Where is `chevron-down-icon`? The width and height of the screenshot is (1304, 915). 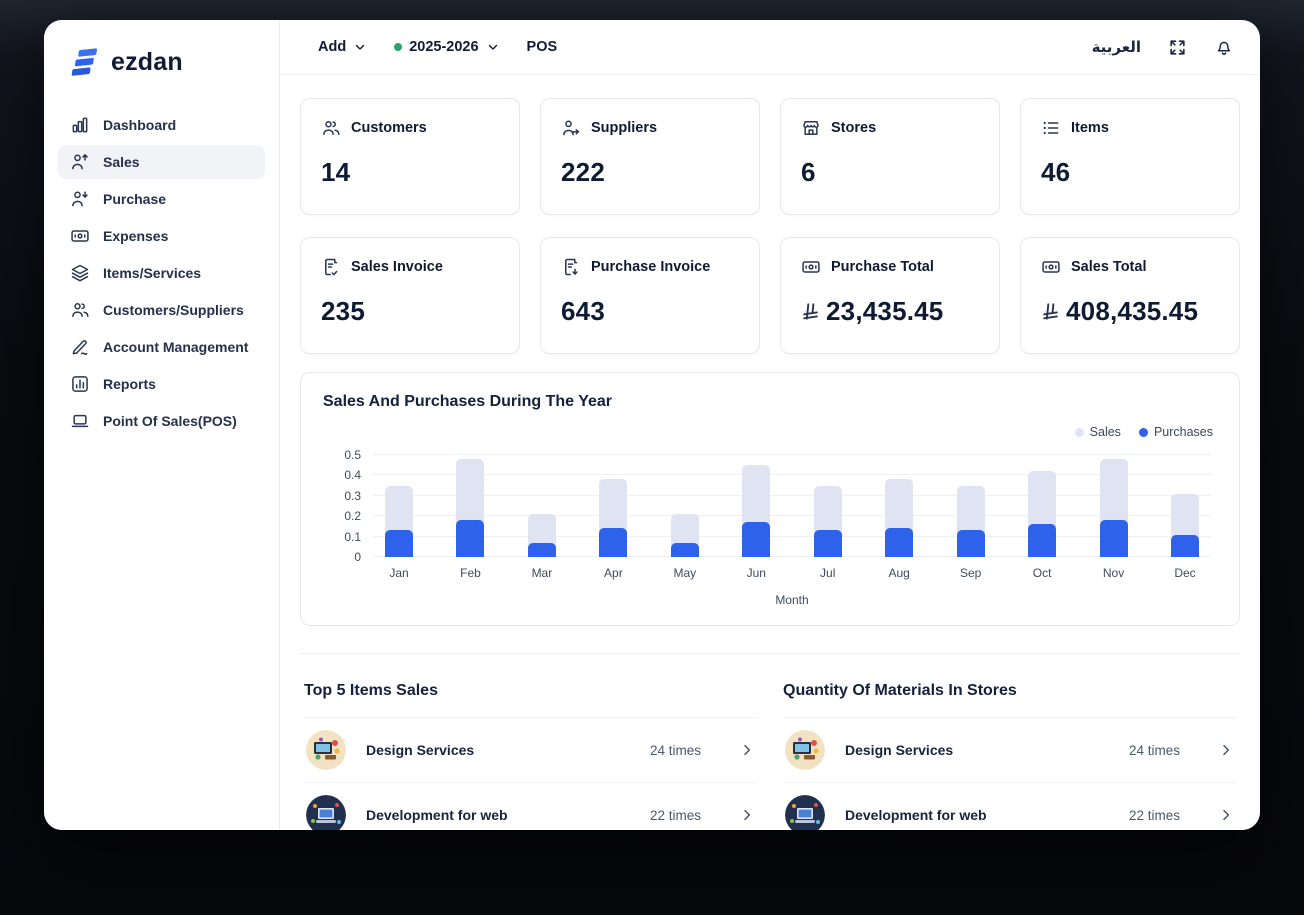
chevron-down-icon is located at coordinates (493, 47).